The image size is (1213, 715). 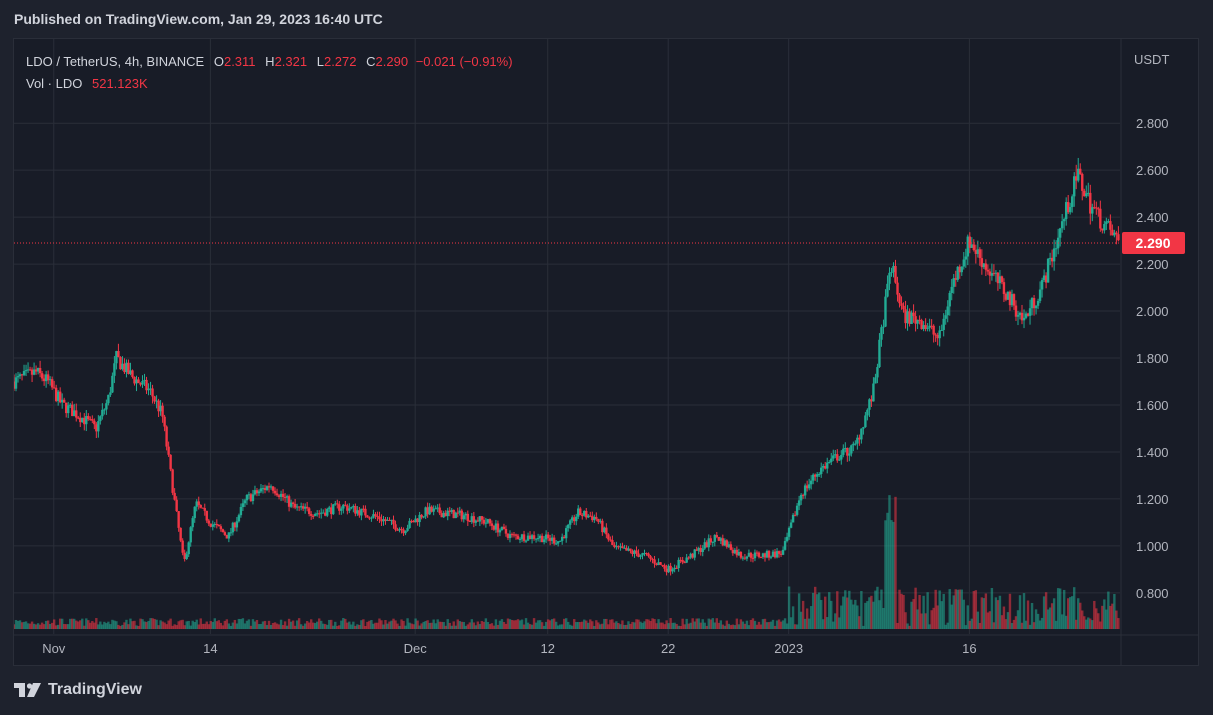 I want to click on symbol-label: LDO / TetherUS, 4h, BINANCE, so click(x=115, y=61).